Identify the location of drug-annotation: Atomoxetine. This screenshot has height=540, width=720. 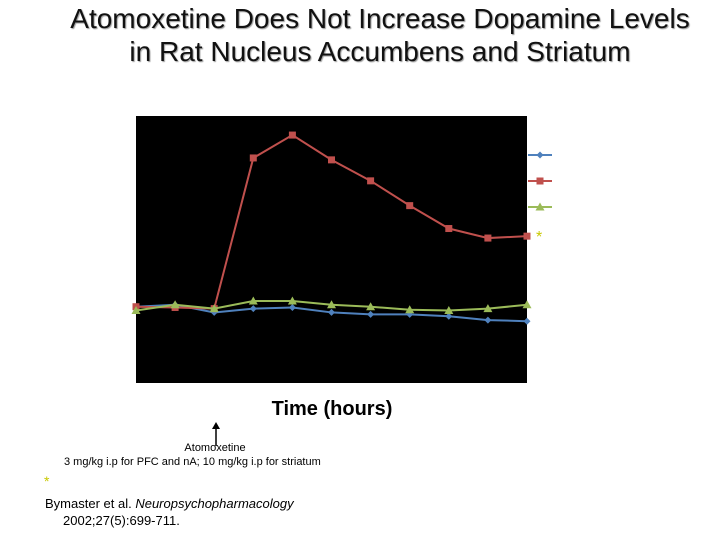
(215, 448).